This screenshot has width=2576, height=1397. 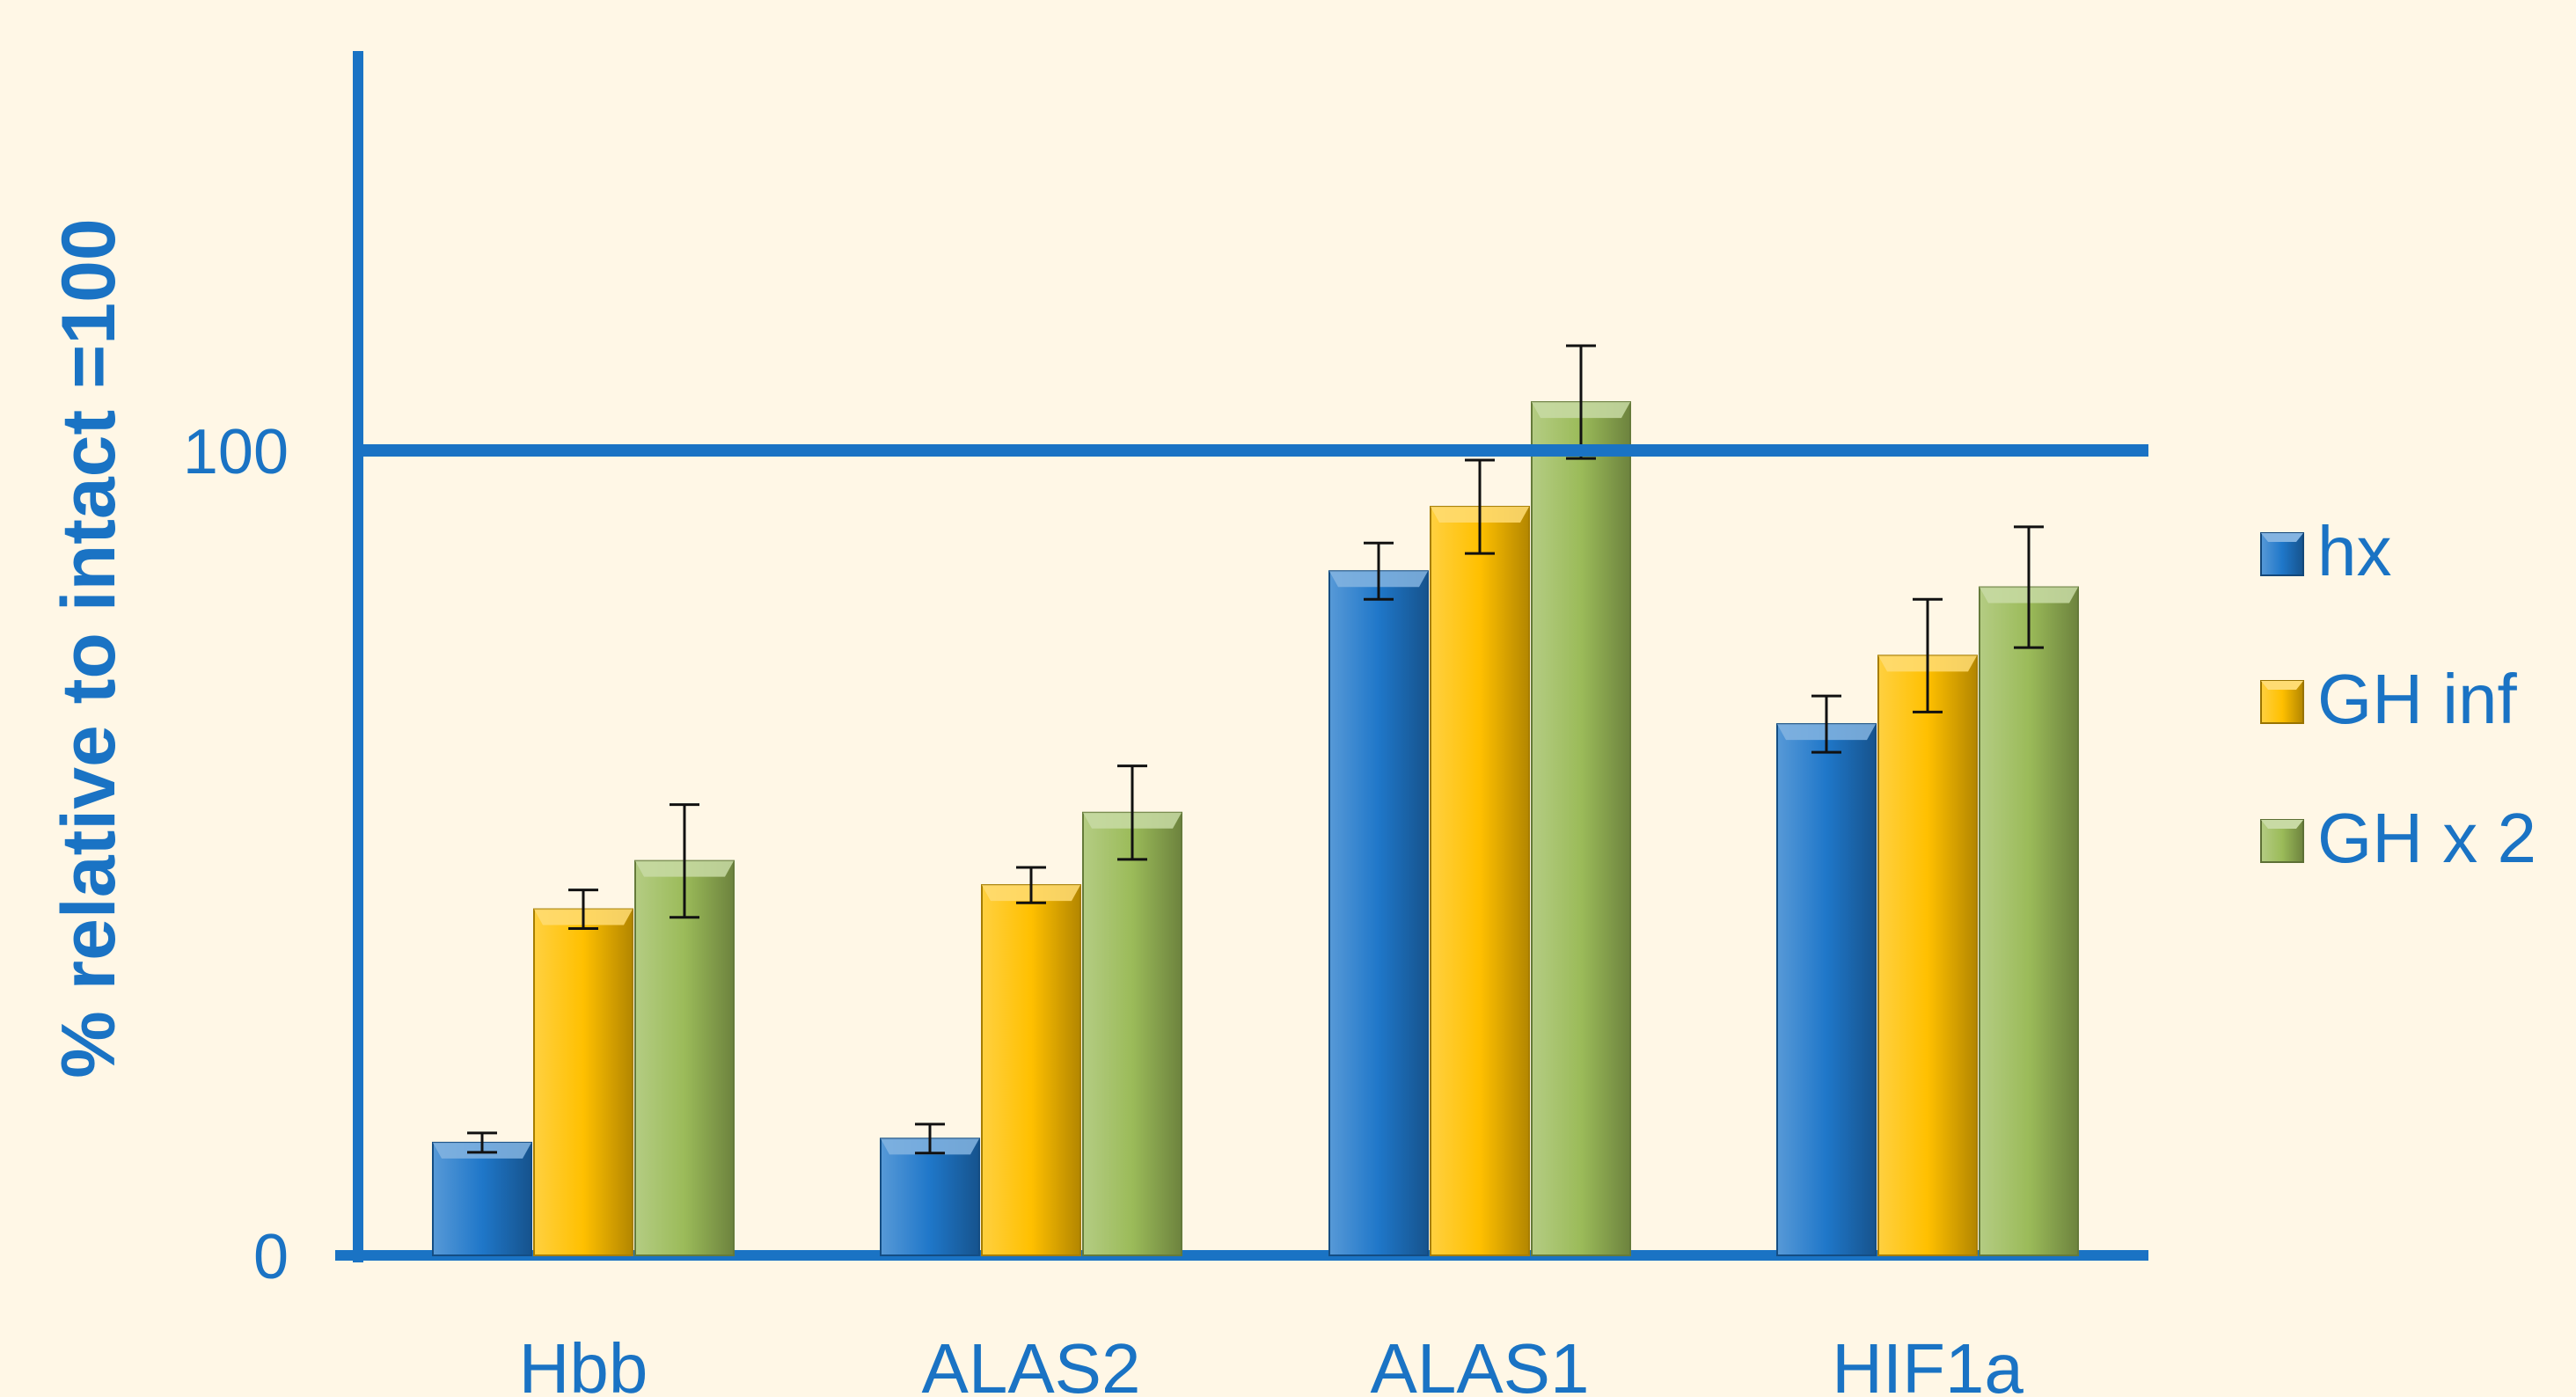 I want to click on legend-label: GH inf, so click(x=2417, y=699).